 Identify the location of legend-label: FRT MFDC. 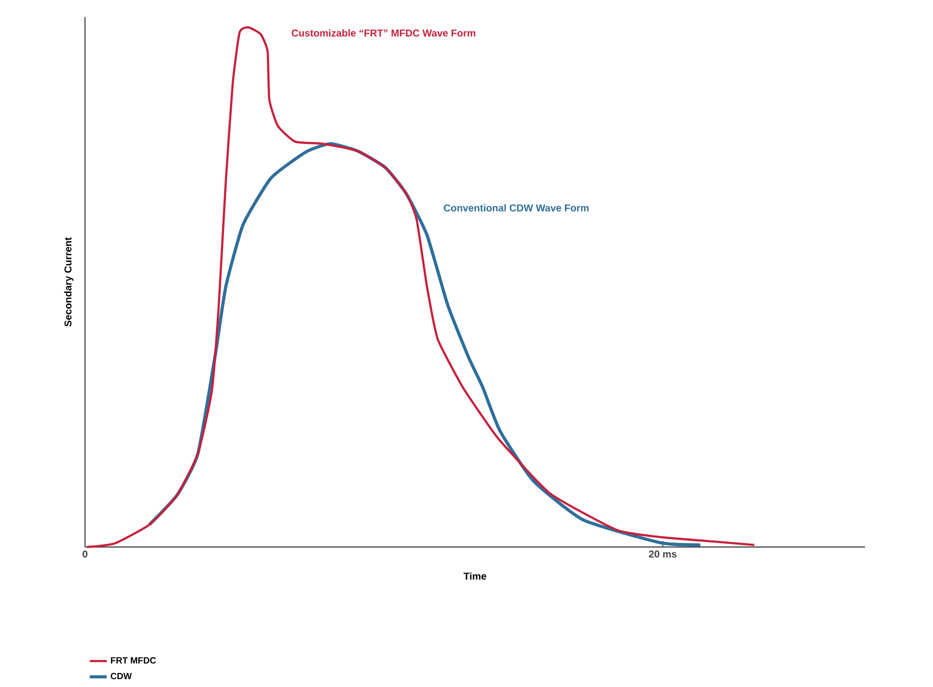
(133, 660).